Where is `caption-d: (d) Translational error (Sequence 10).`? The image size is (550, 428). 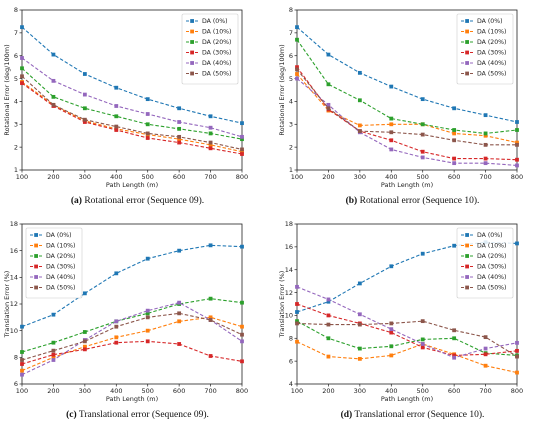
caption-d: (d) Translational error (Sequence 10). is located at coordinates (412, 415).